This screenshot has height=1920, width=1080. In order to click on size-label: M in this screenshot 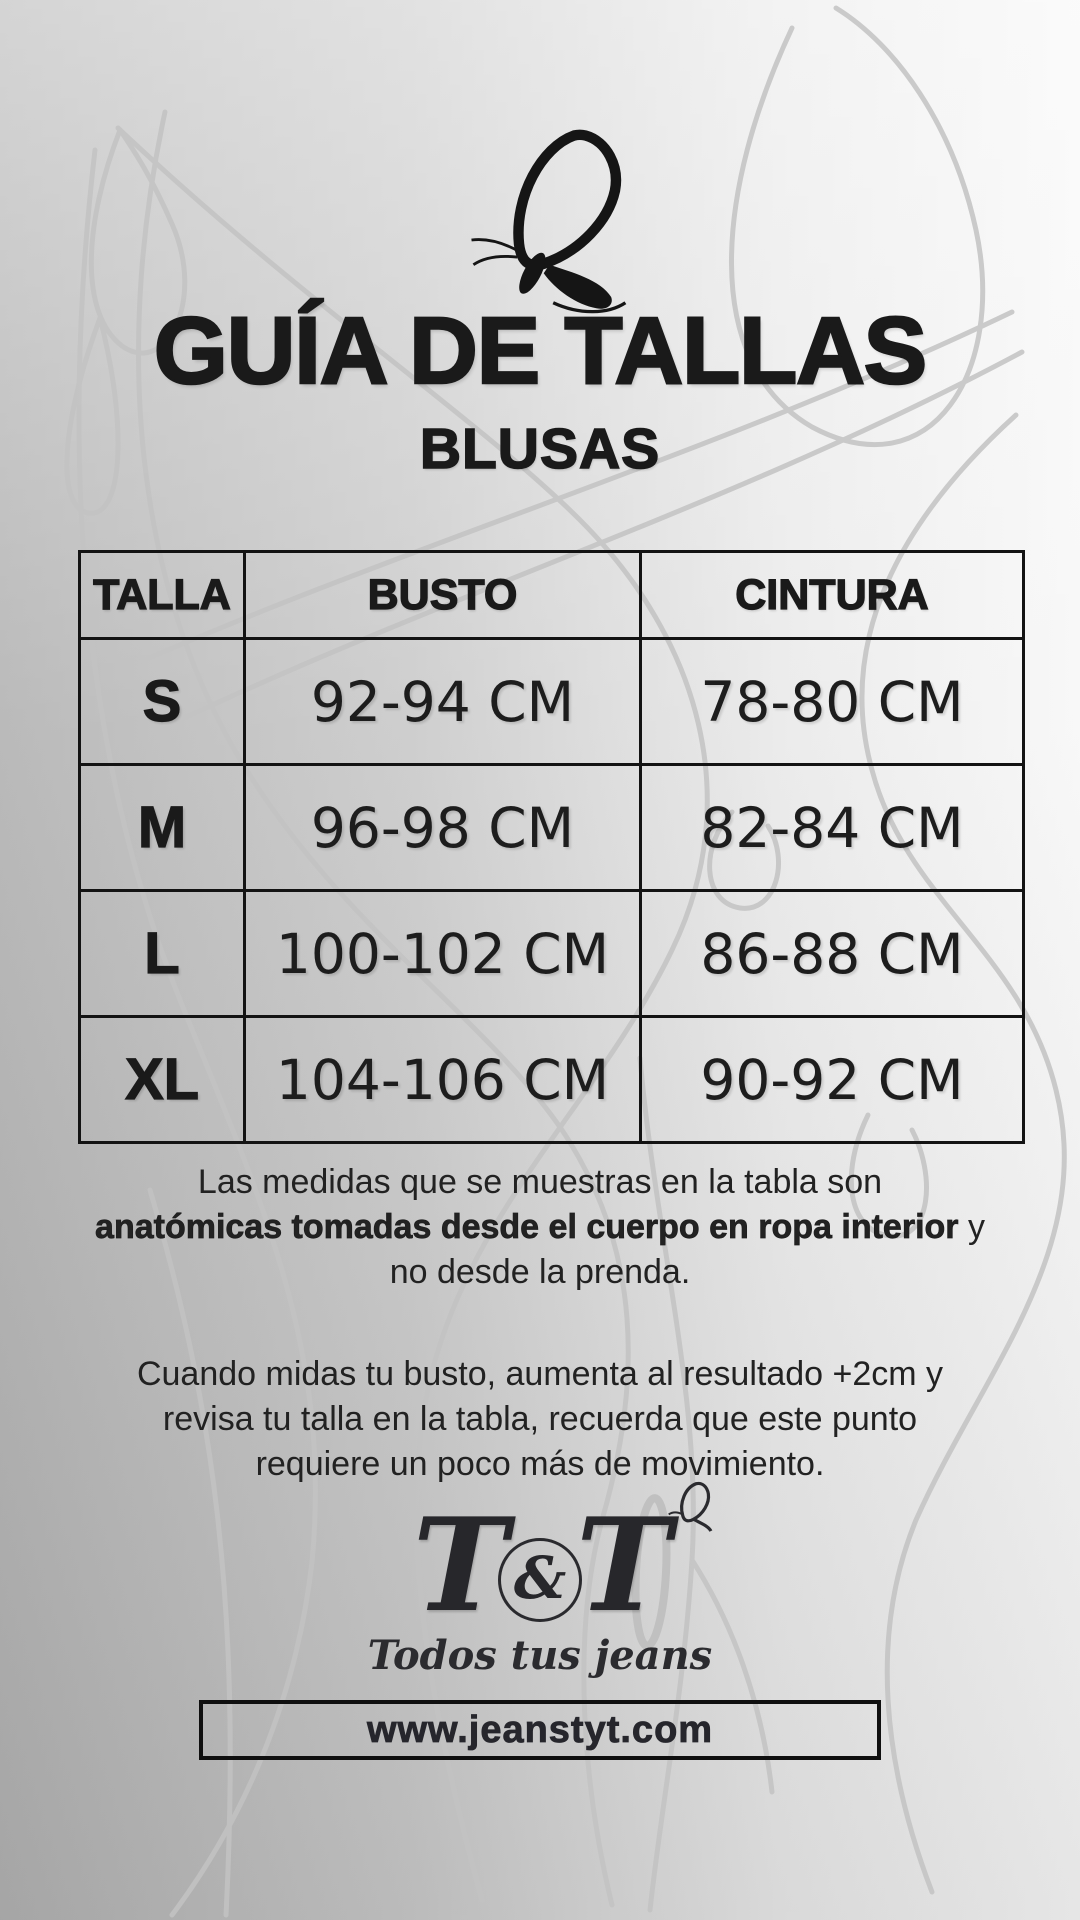, I will do `click(162, 827)`.